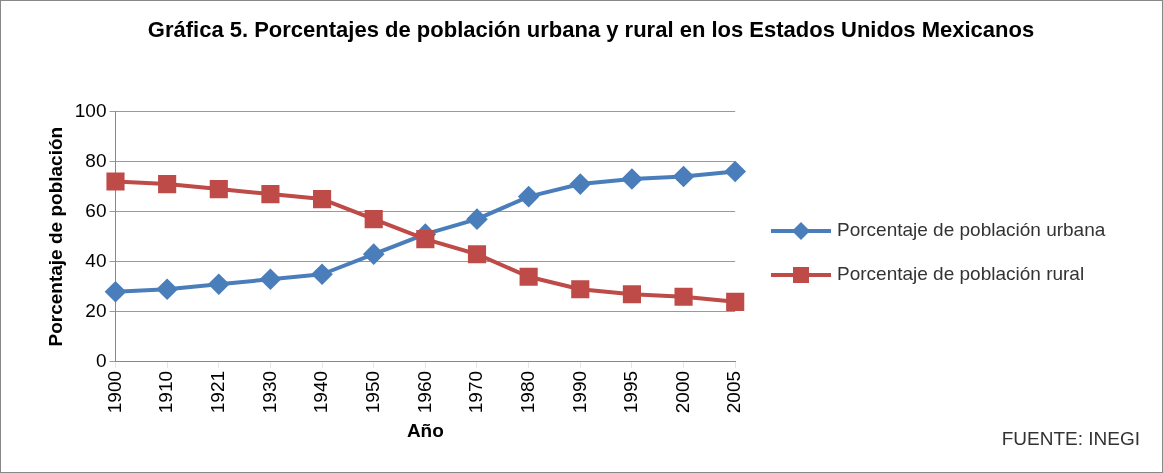 Image resolution: width=1163 pixels, height=473 pixels. I want to click on y-tick-label: 0, so click(101, 361).